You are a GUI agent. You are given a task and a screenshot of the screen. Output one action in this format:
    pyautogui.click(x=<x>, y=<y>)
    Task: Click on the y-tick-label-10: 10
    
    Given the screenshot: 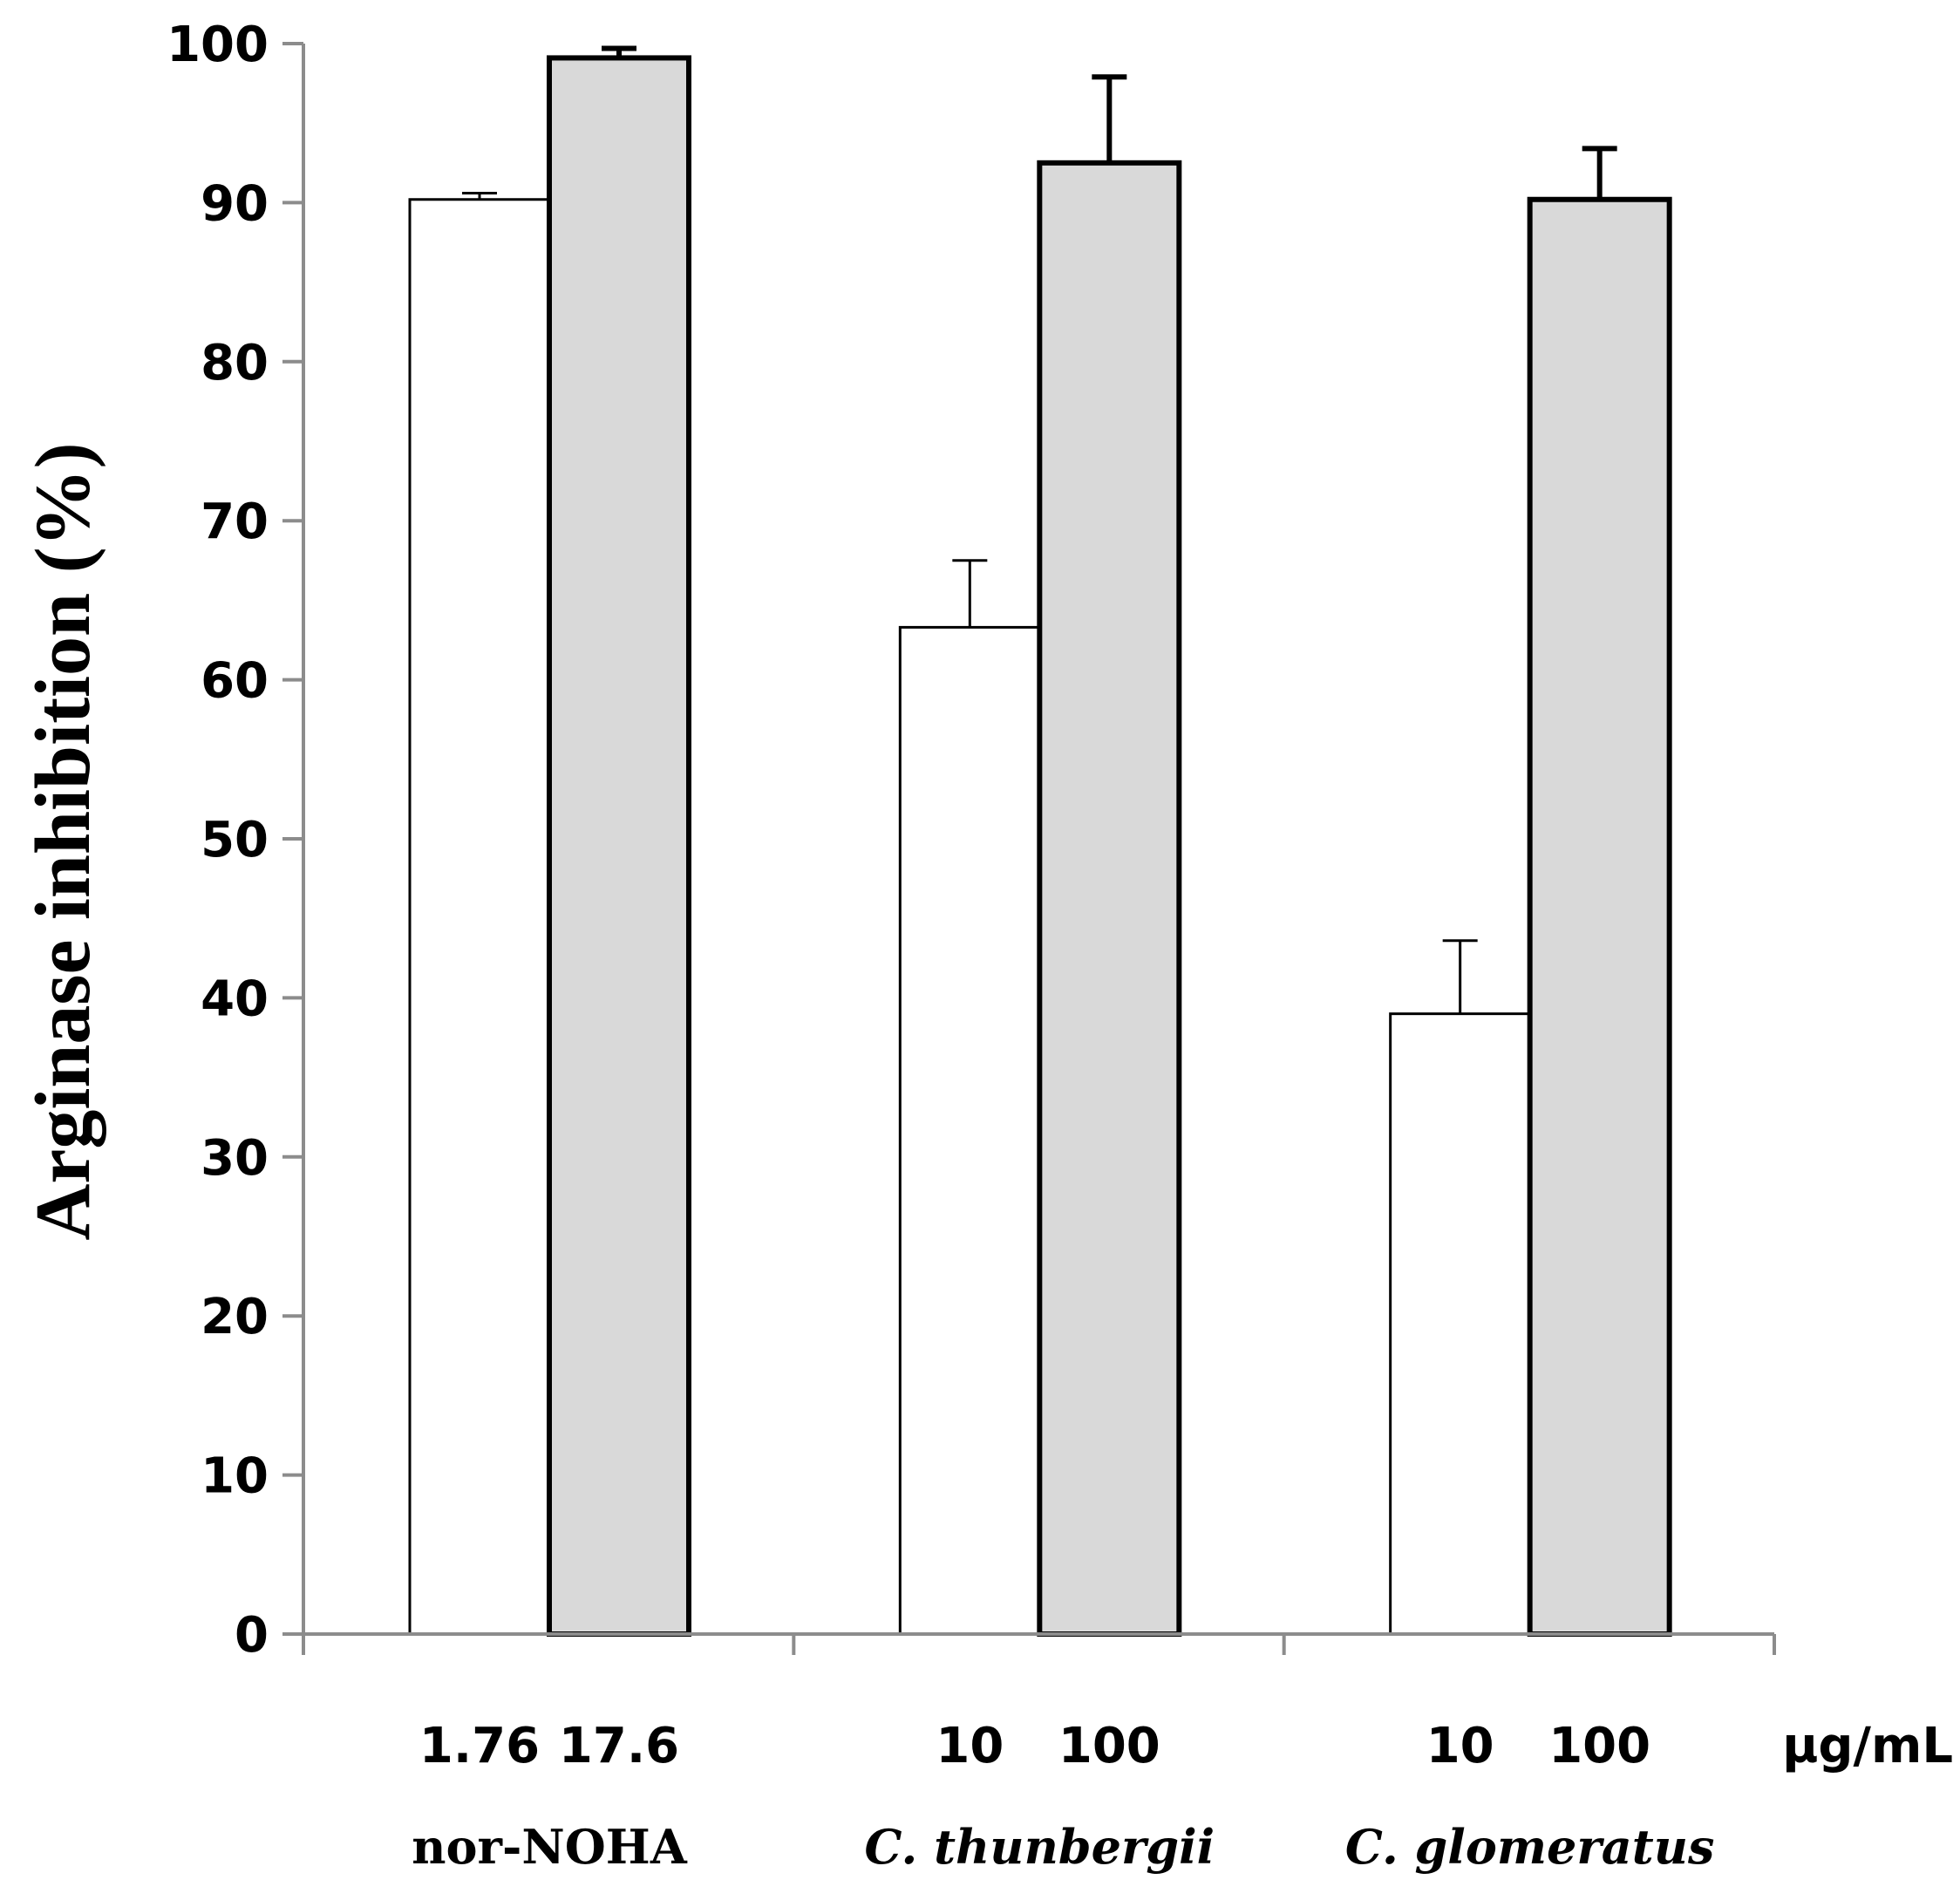 What is the action you would take?
    pyautogui.click(x=235, y=1476)
    